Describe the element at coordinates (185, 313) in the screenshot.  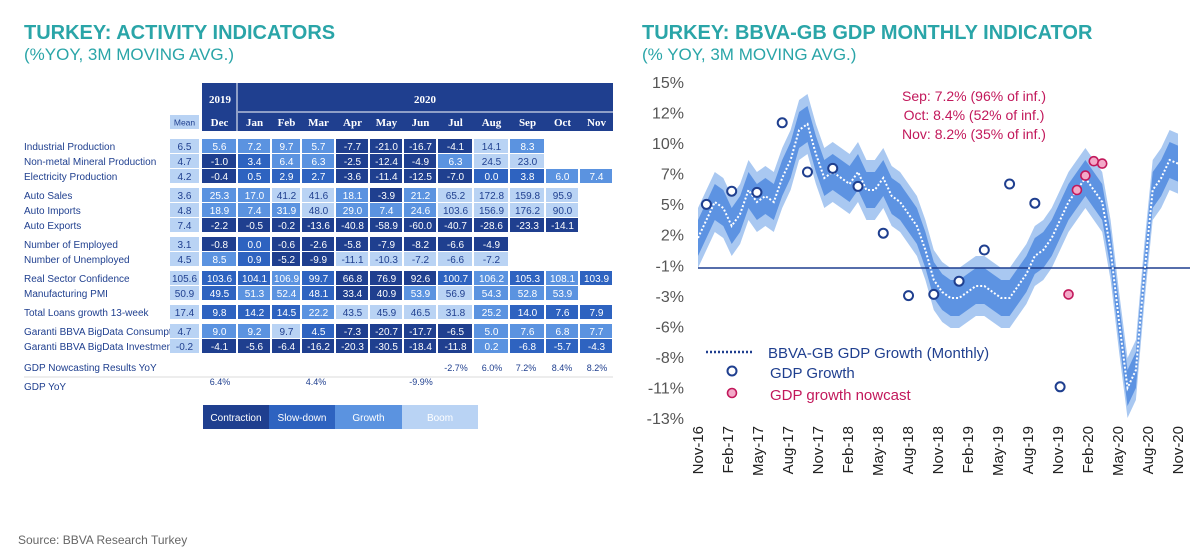
I see `mean-value: 17.4` at that location.